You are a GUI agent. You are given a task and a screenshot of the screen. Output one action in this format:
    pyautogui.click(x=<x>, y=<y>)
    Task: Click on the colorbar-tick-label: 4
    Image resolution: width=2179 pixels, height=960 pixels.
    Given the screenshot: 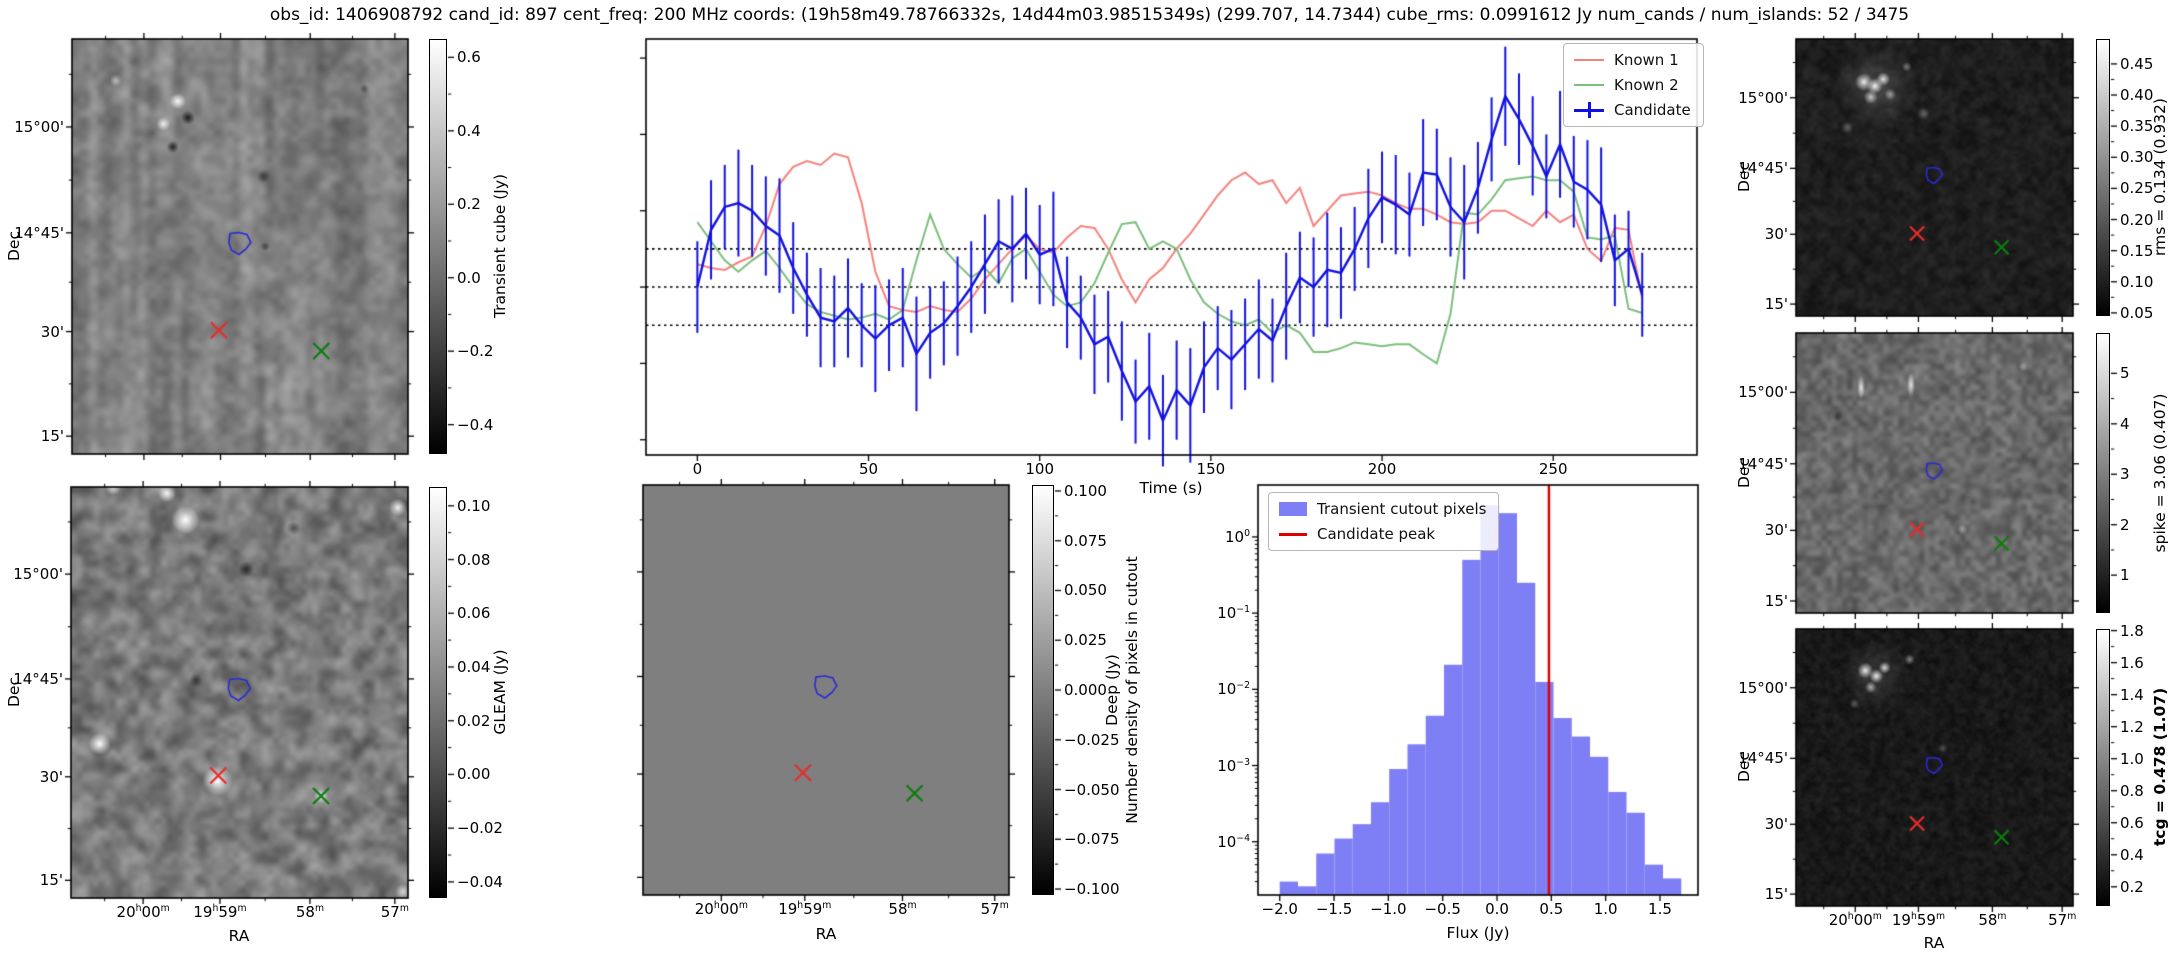 What is the action you would take?
    pyautogui.click(x=2125, y=423)
    